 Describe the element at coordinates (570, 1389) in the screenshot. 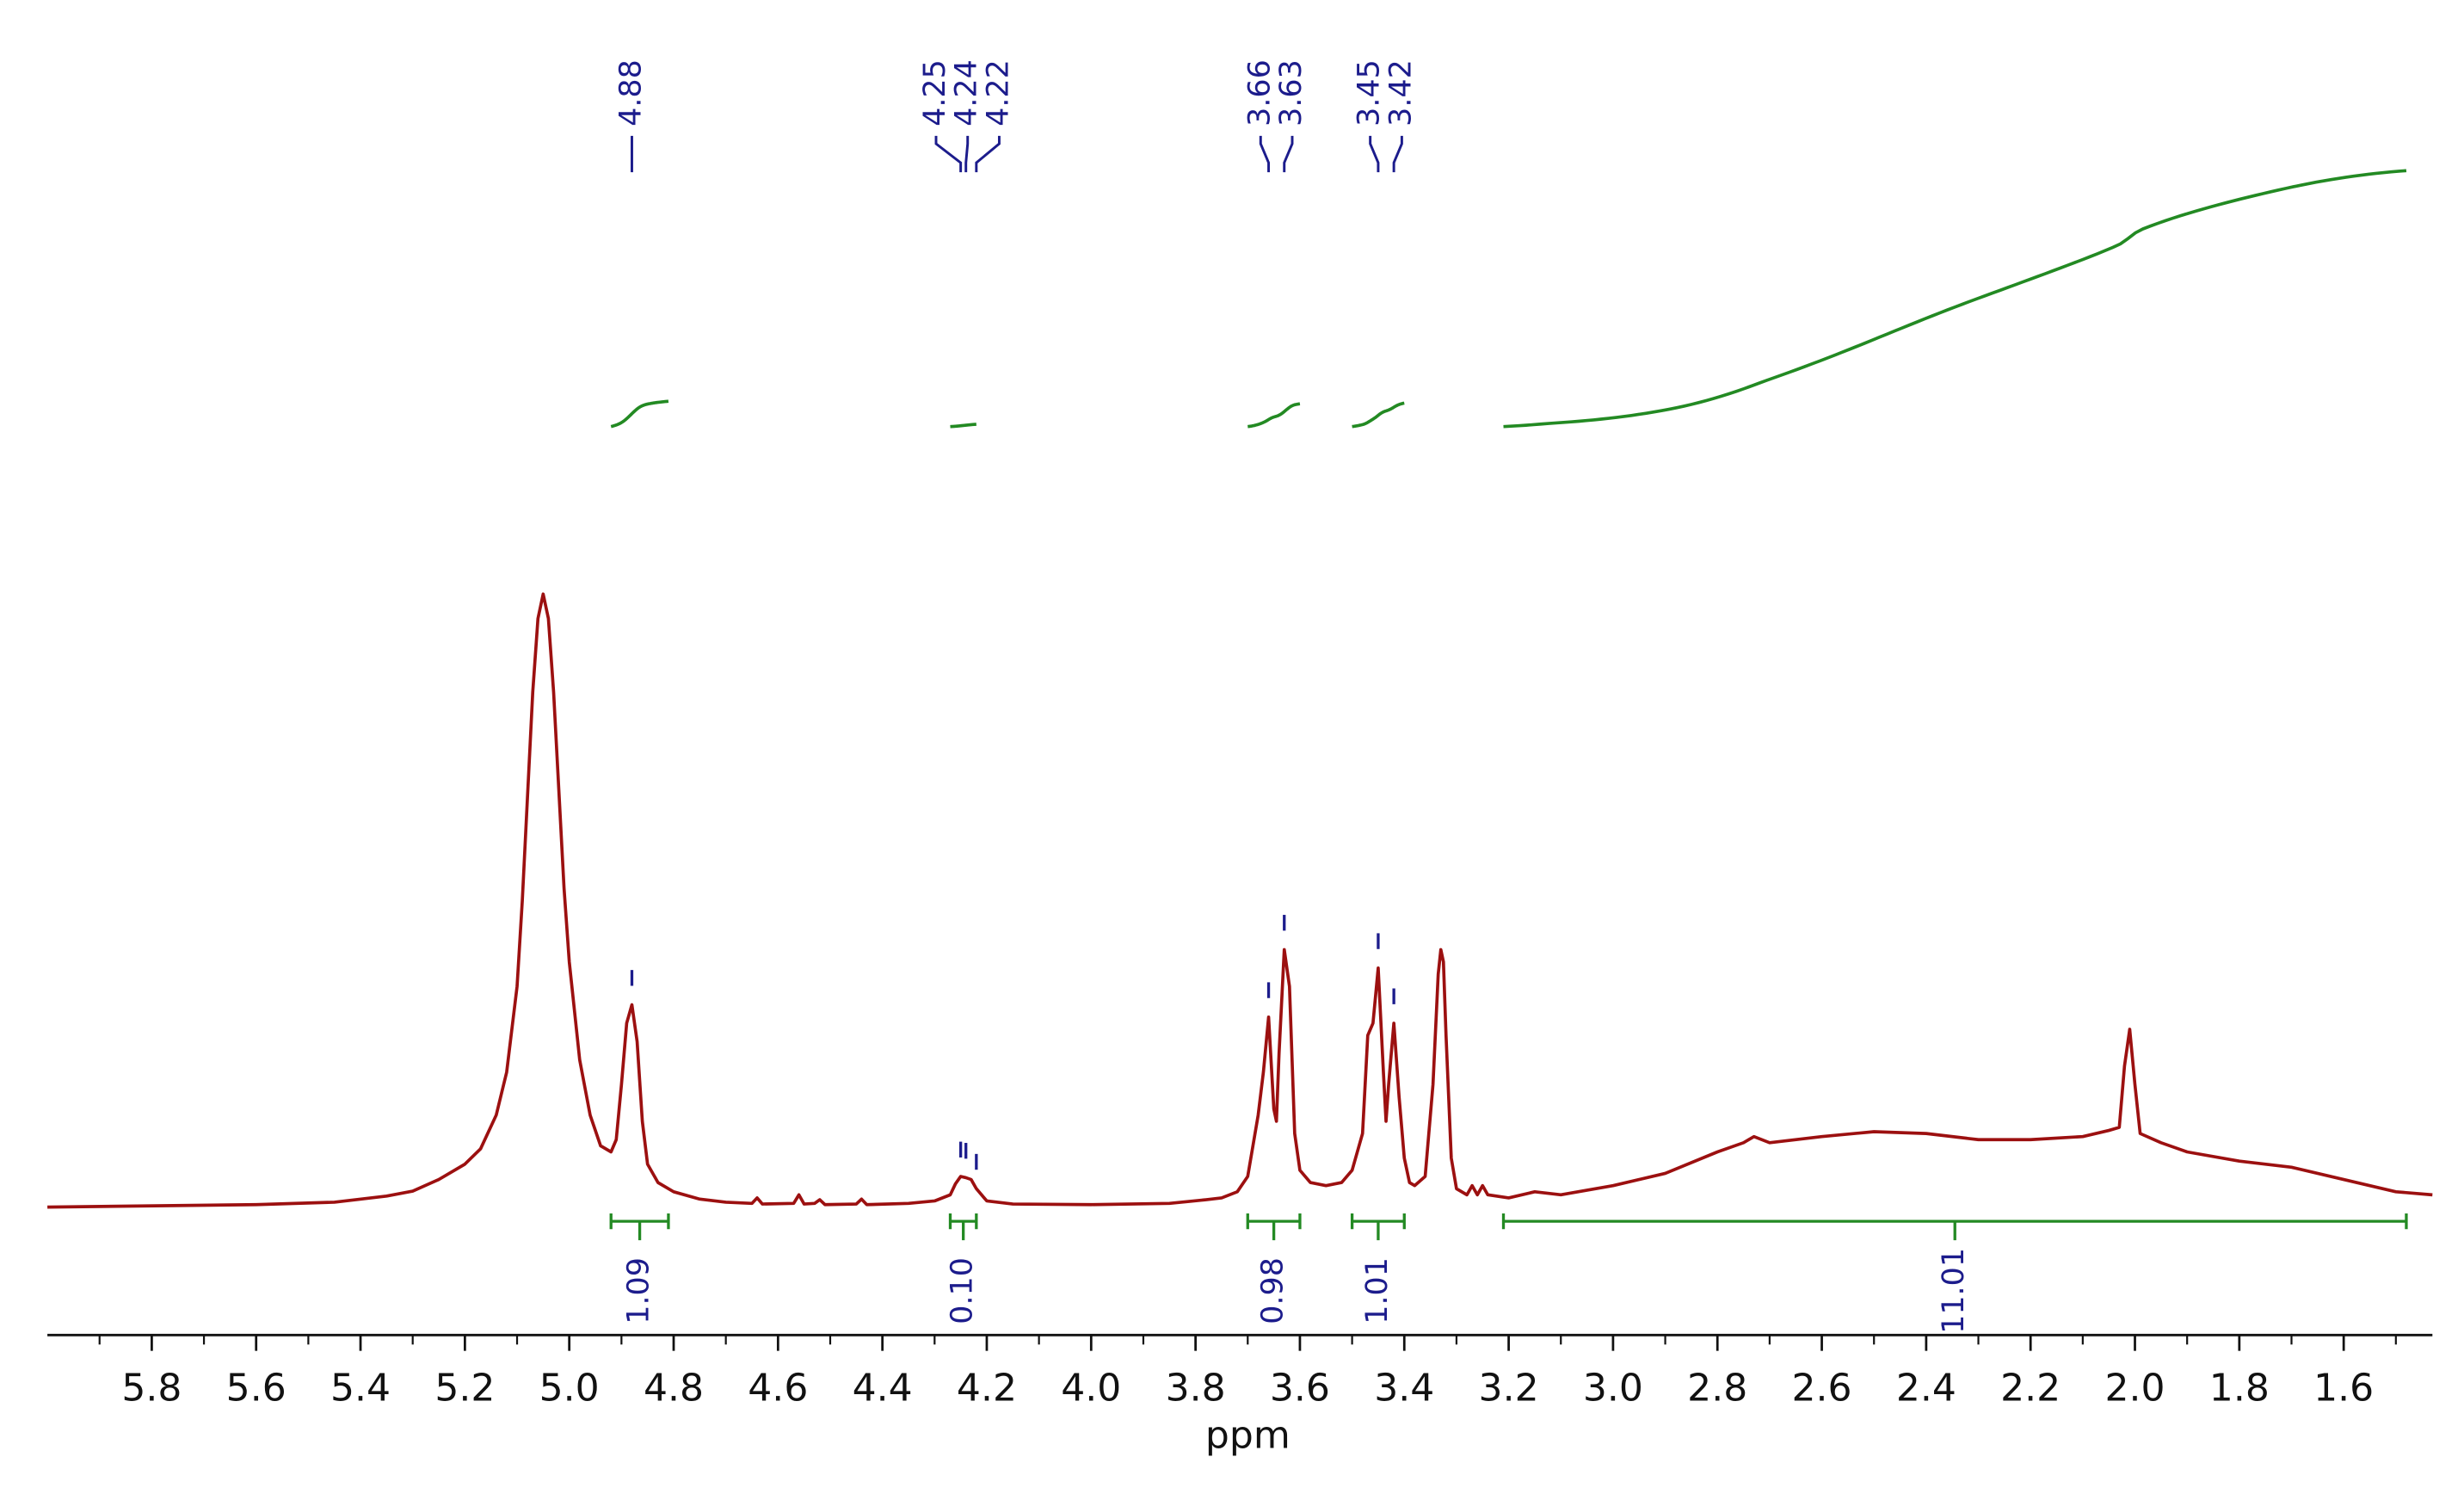

I see `x-tick-label: 5.0` at that location.